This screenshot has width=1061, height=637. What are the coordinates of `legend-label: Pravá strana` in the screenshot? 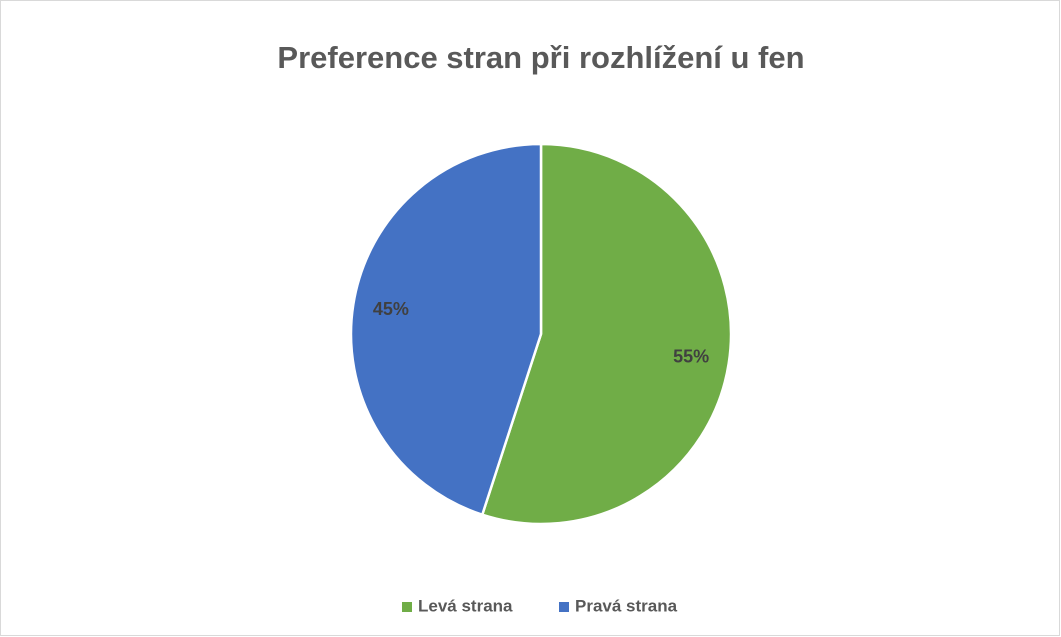 It's located at (626, 605).